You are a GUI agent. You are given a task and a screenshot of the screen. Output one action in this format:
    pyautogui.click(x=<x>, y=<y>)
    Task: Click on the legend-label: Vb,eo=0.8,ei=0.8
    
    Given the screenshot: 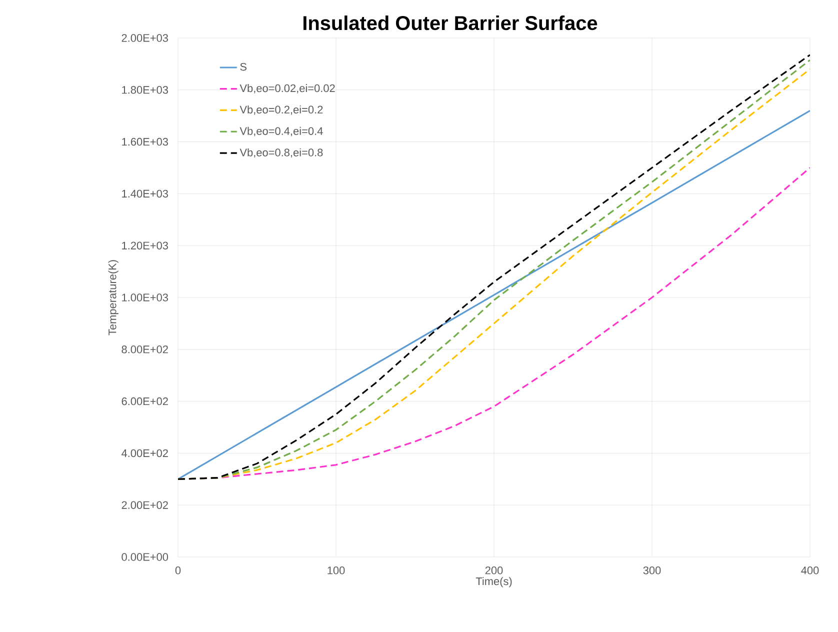 What is the action you would take?
    pyautogui.click(x=281, y=153)
    